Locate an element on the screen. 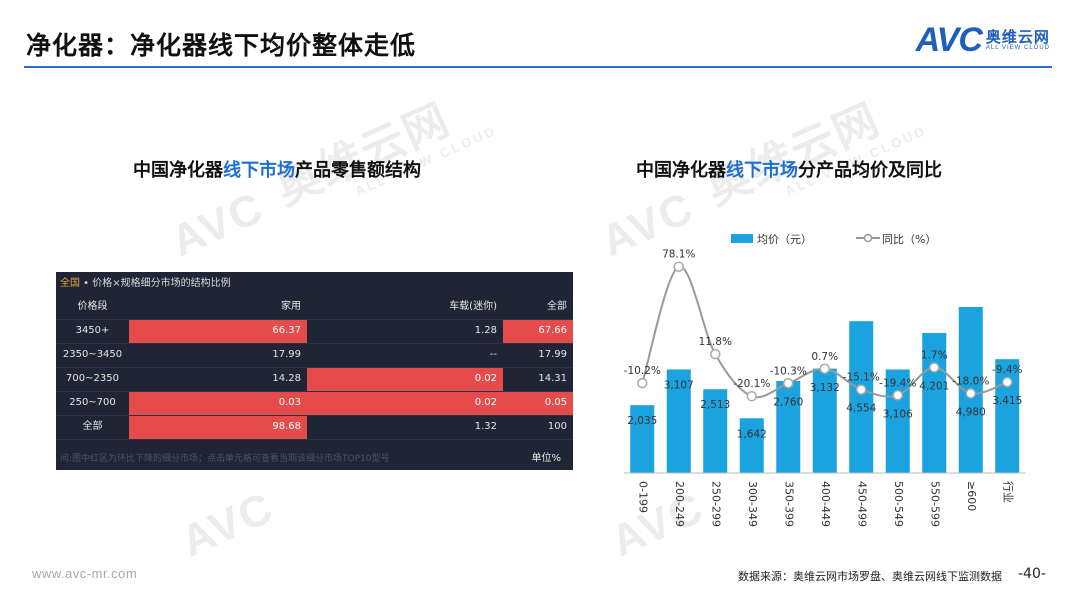 The height and width of the screenshot is (608, 1080). table-cell: 2350~3450 is located at coordinates (92, 354).